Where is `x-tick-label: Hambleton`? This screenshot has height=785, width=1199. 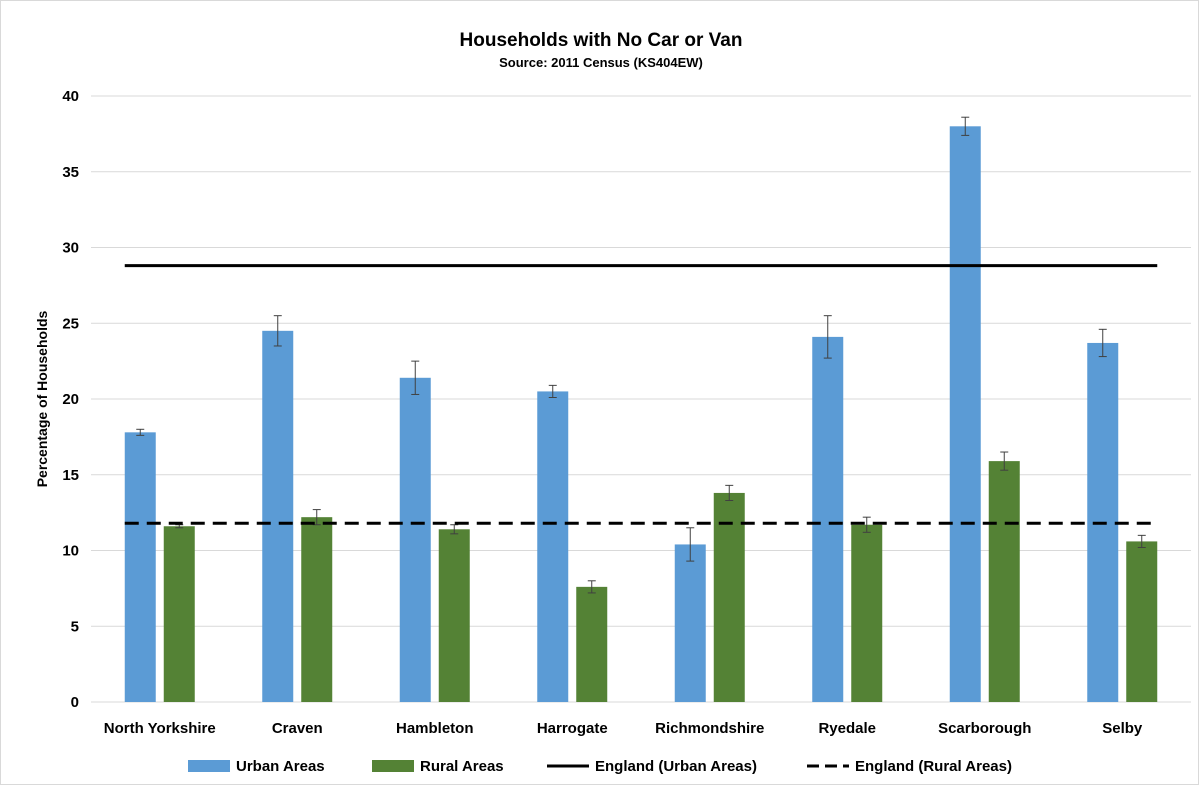 x-tick-label: Hambleton is located at coordinates (435, 728).